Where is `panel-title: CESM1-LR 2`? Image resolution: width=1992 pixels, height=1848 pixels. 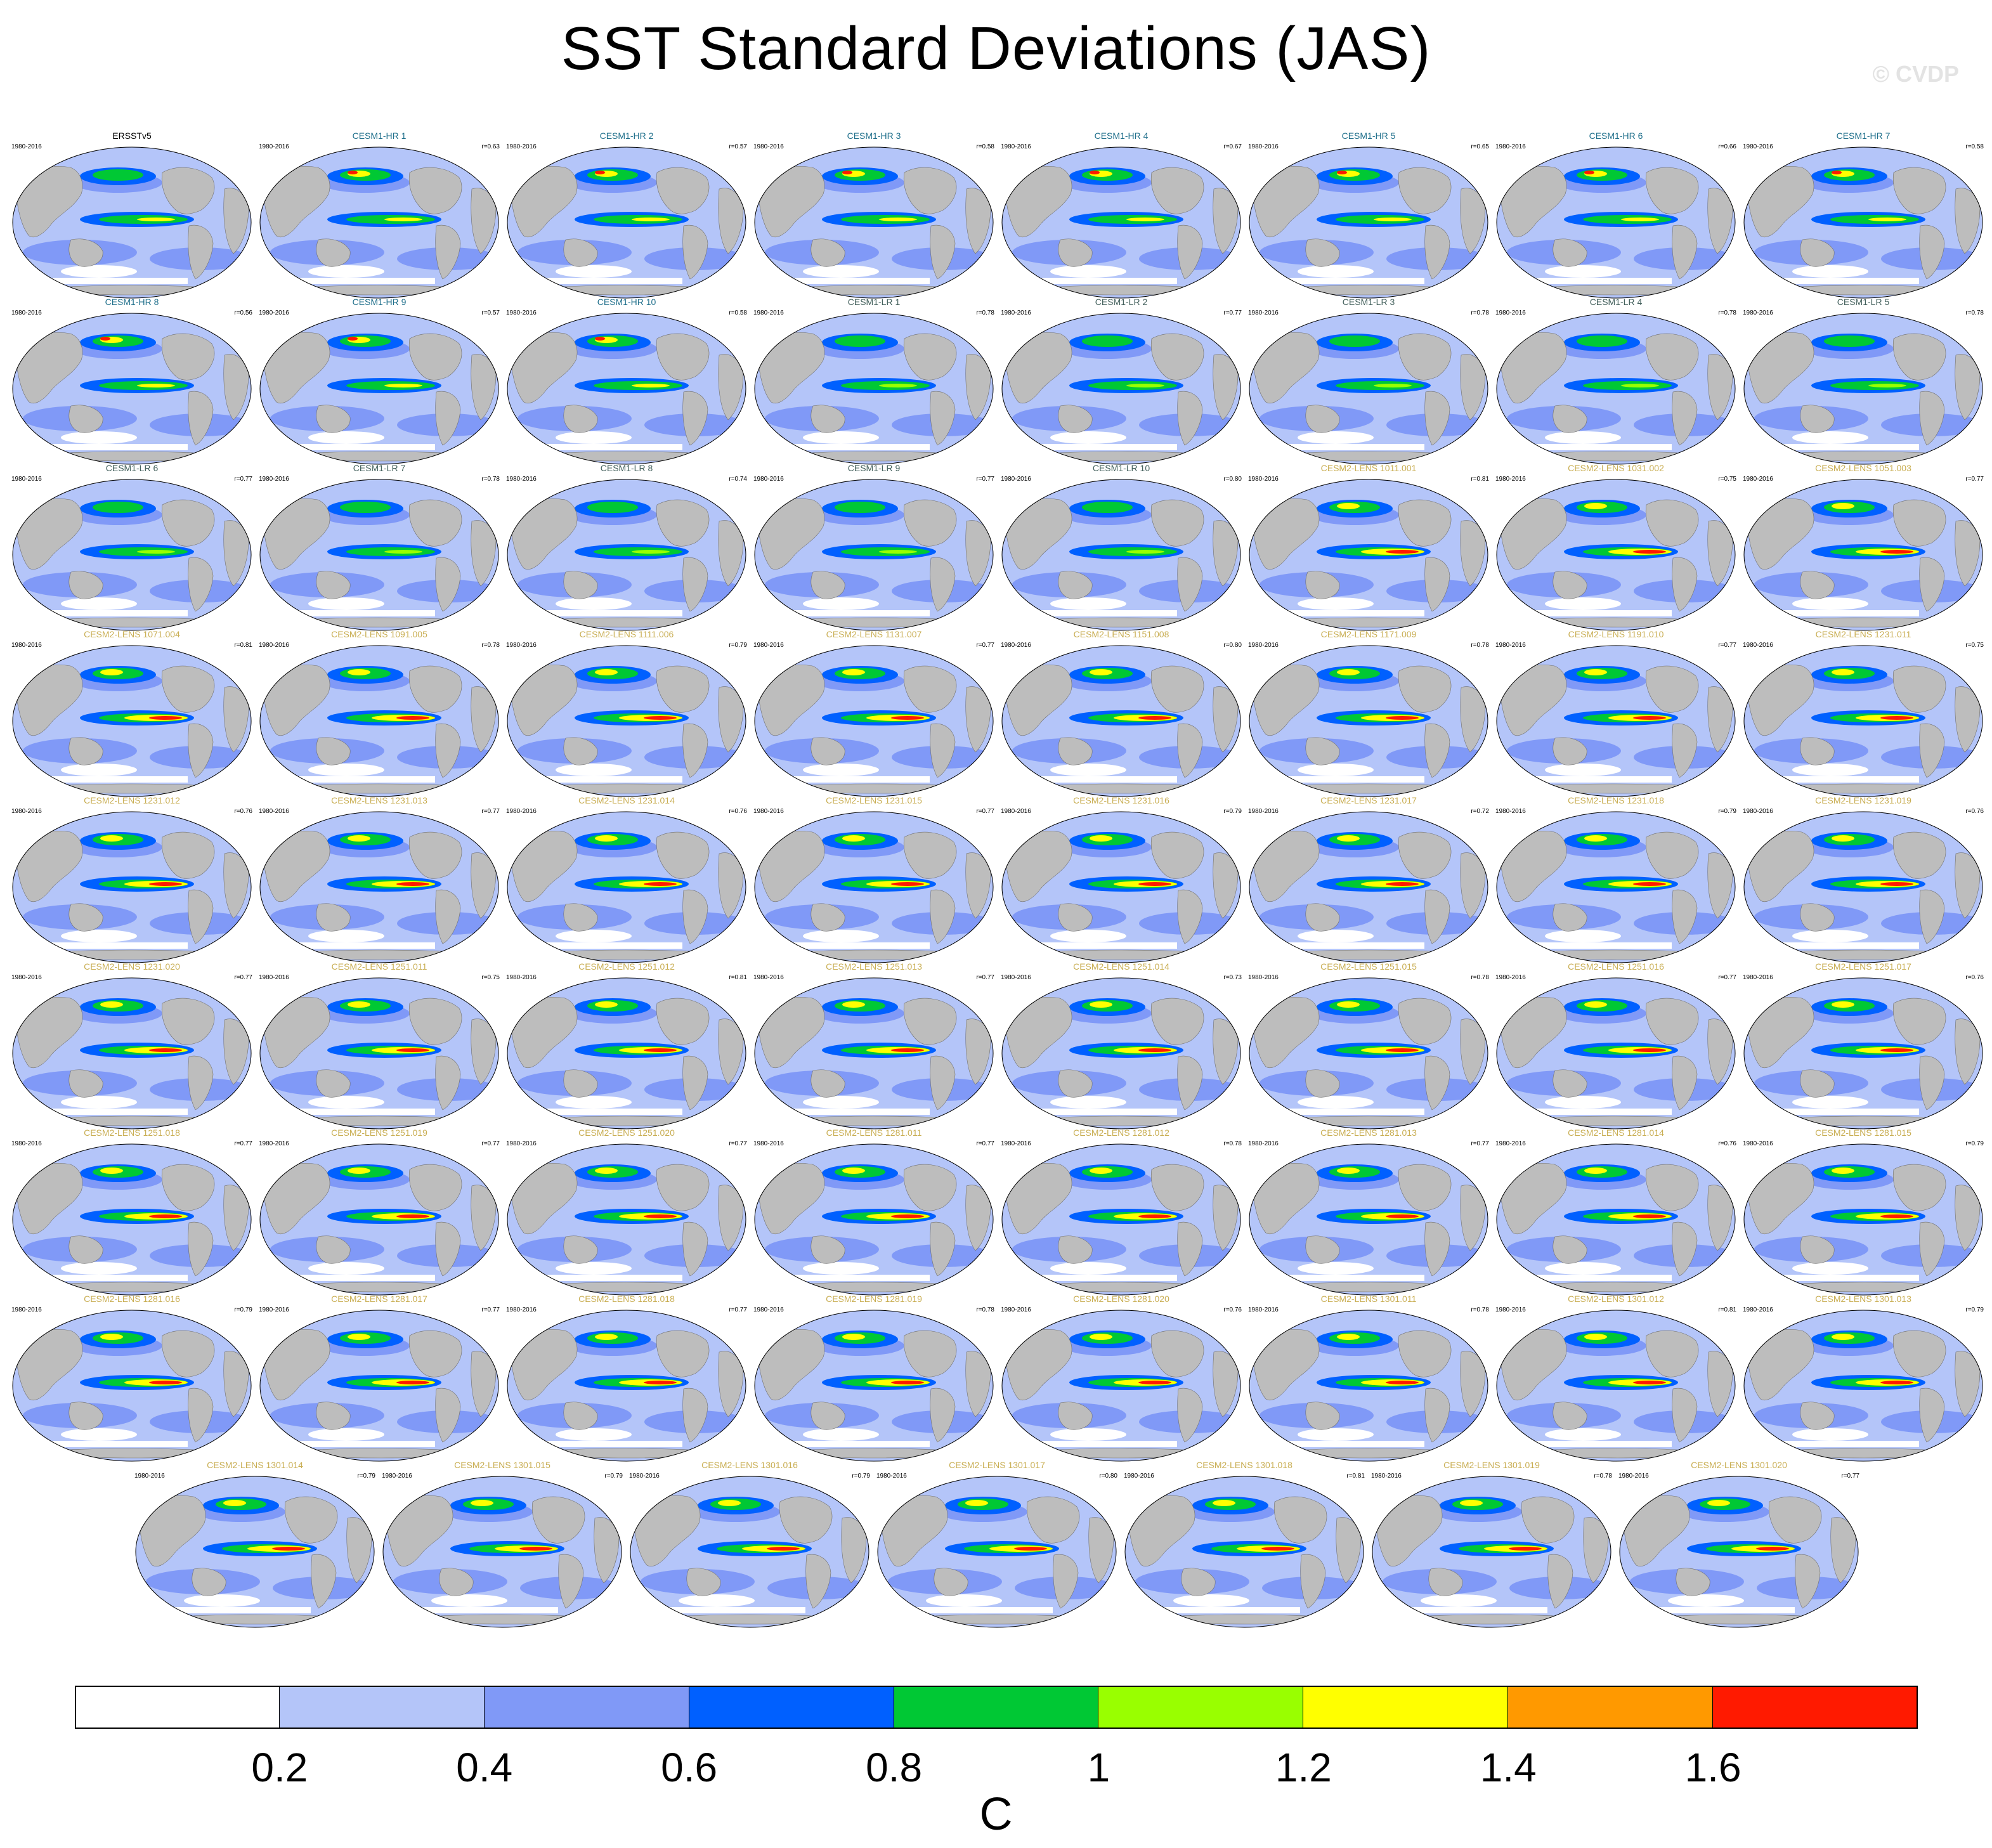
panel-title: CESM1-LR 2 is located at coordinates (1121, 302).